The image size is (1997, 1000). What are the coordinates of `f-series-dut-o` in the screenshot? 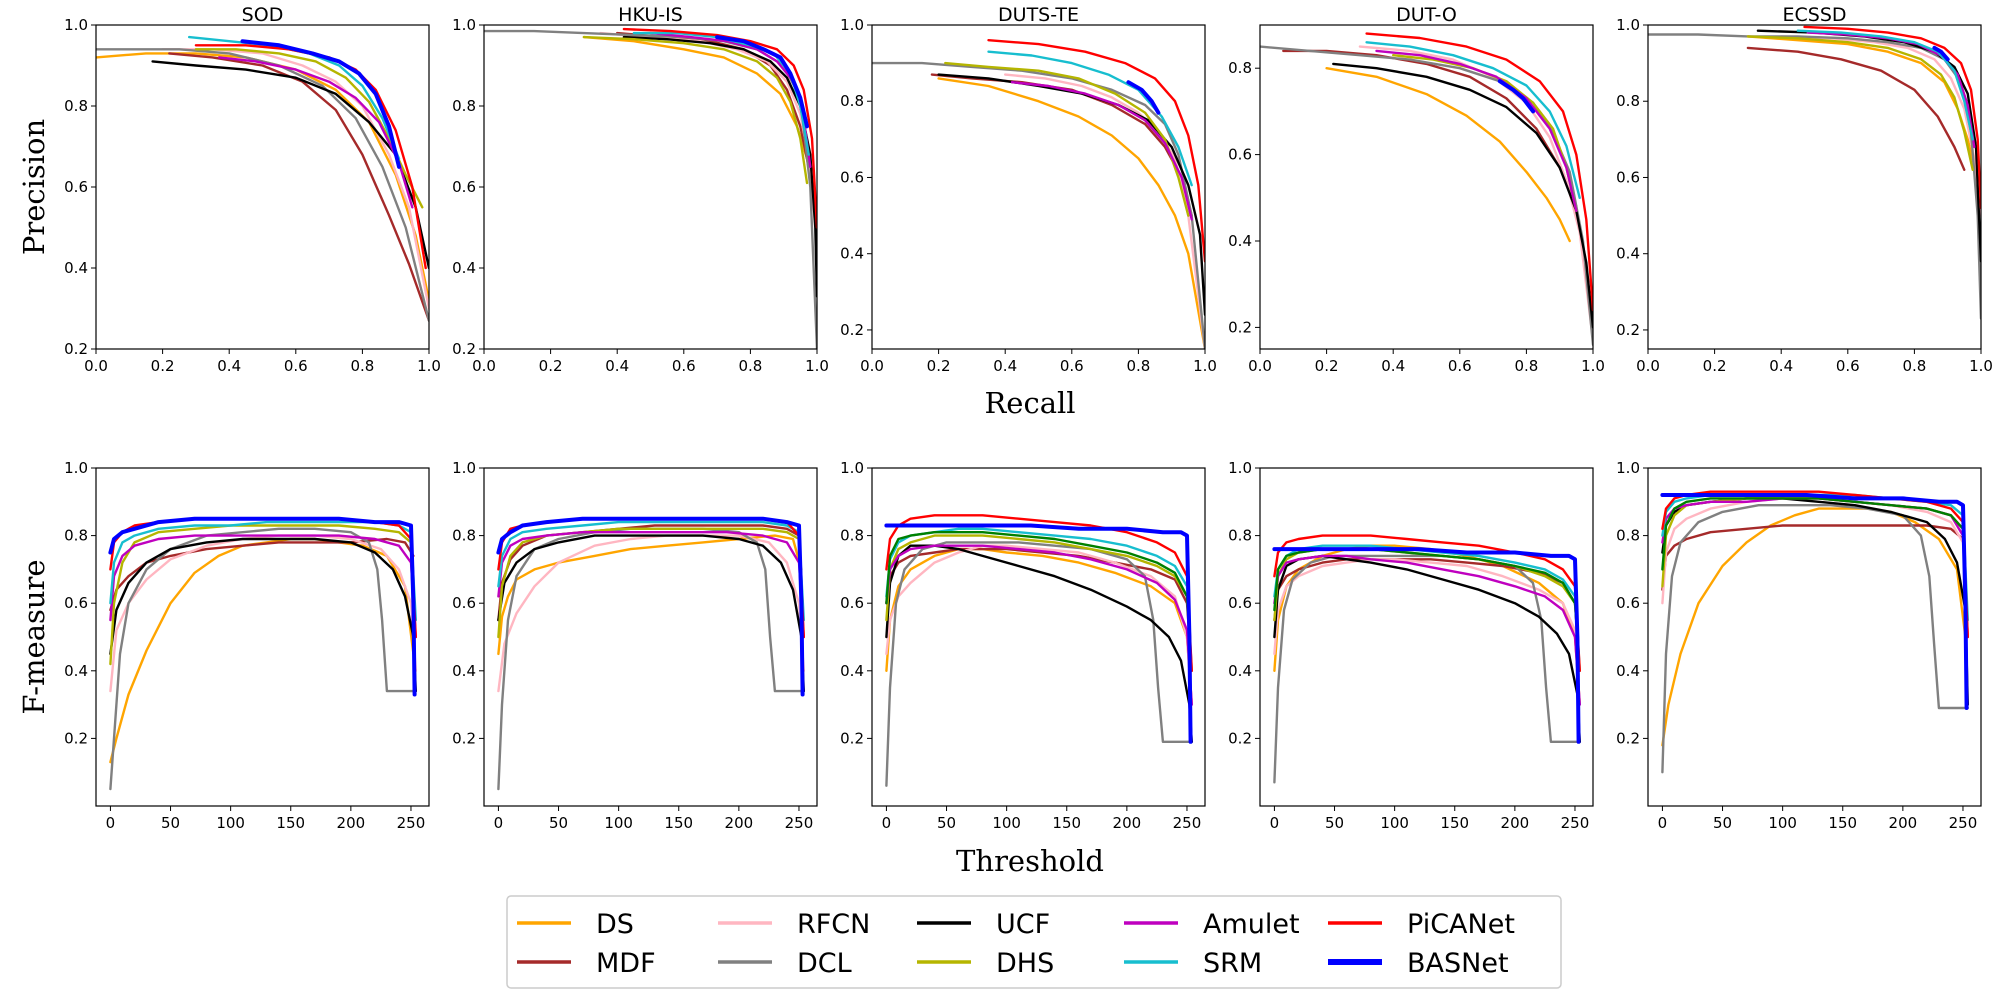 It's located at (1427, 659).